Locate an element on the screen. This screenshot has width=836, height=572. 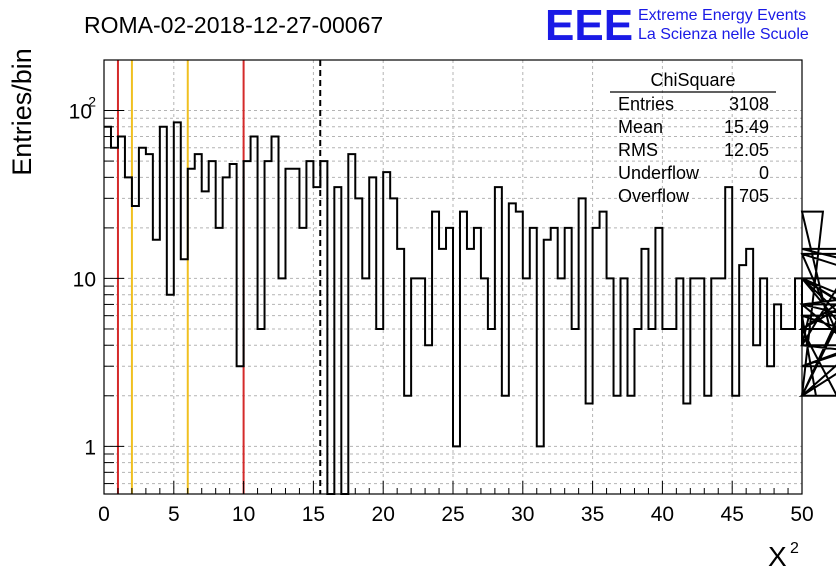
x-tick-label: 5 is located at coordinates (174, 514).